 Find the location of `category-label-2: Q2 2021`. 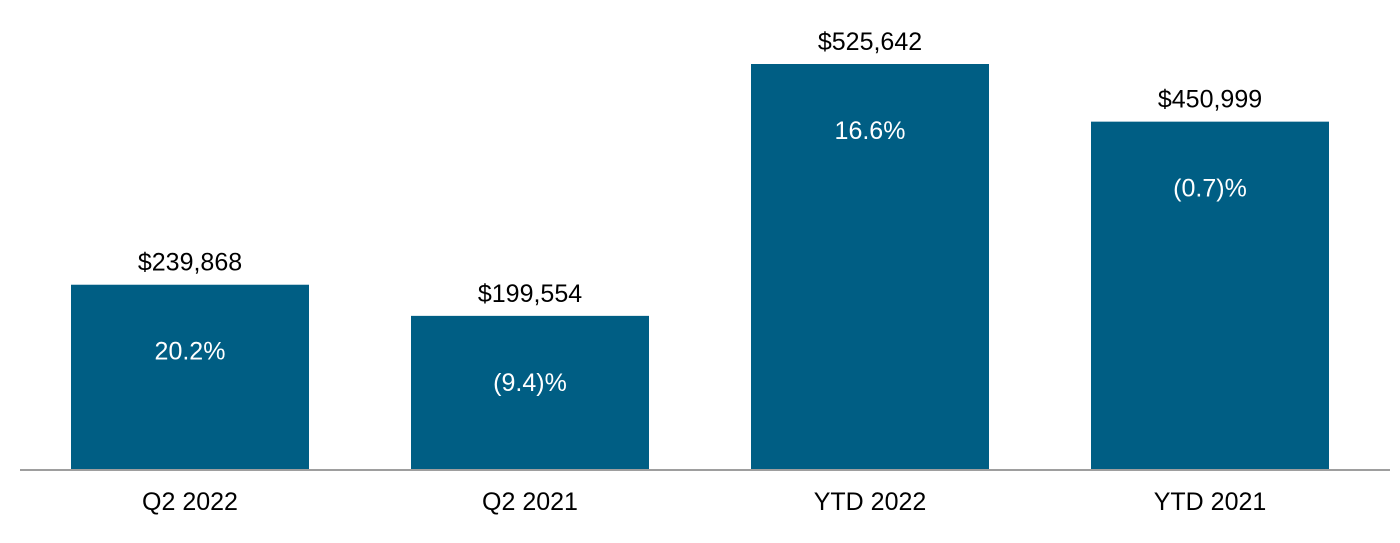

category-label-2: Q2 2021 is located at coordinates (530, 502).